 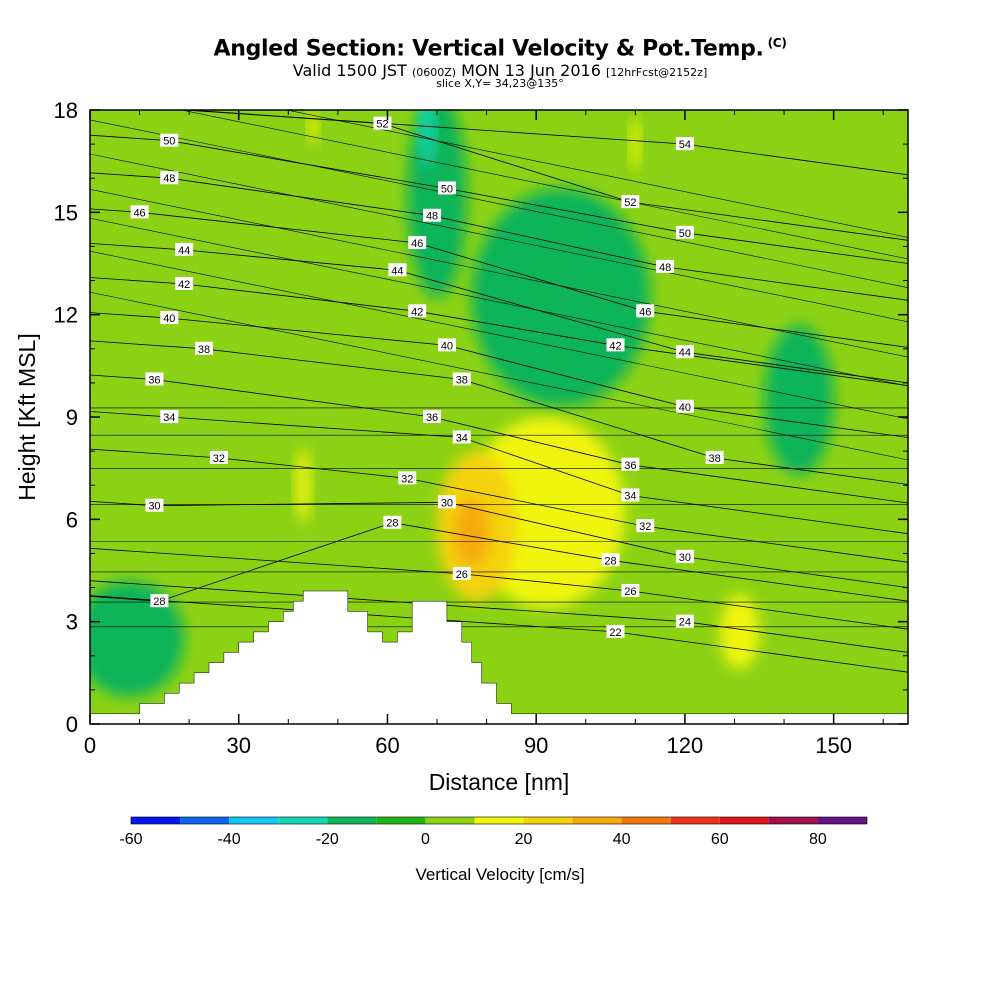 I want to click on contour-label: 44, so click(x=184, y=249).